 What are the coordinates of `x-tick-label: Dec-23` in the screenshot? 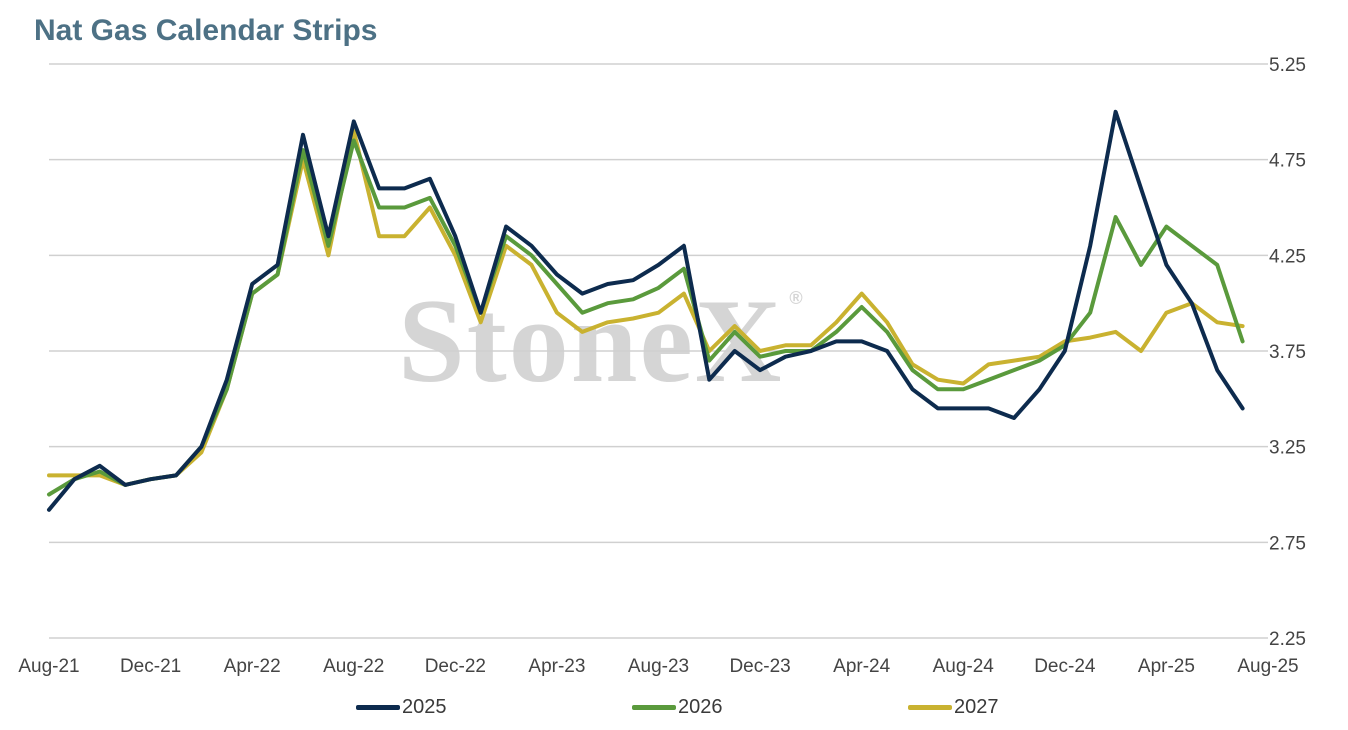 It's located at (759, 666).